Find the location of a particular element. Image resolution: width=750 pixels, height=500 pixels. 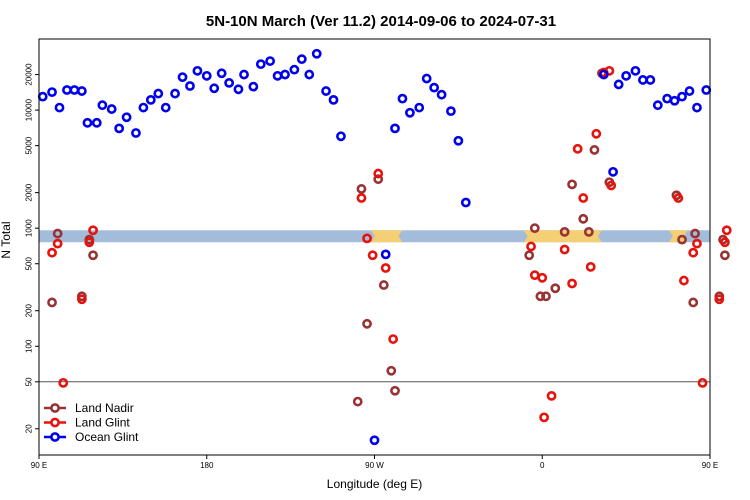

x-tick-label: 90 W is located at coordinates (374, 465).